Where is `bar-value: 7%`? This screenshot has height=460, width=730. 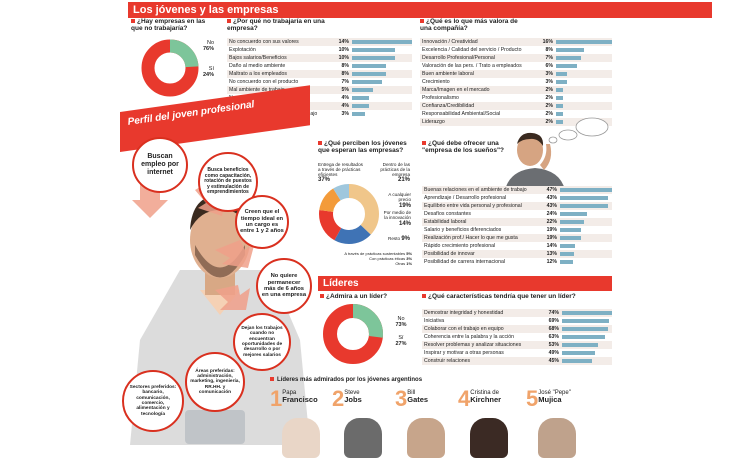
bar-value: 7% is located at coordinates (345, 82).